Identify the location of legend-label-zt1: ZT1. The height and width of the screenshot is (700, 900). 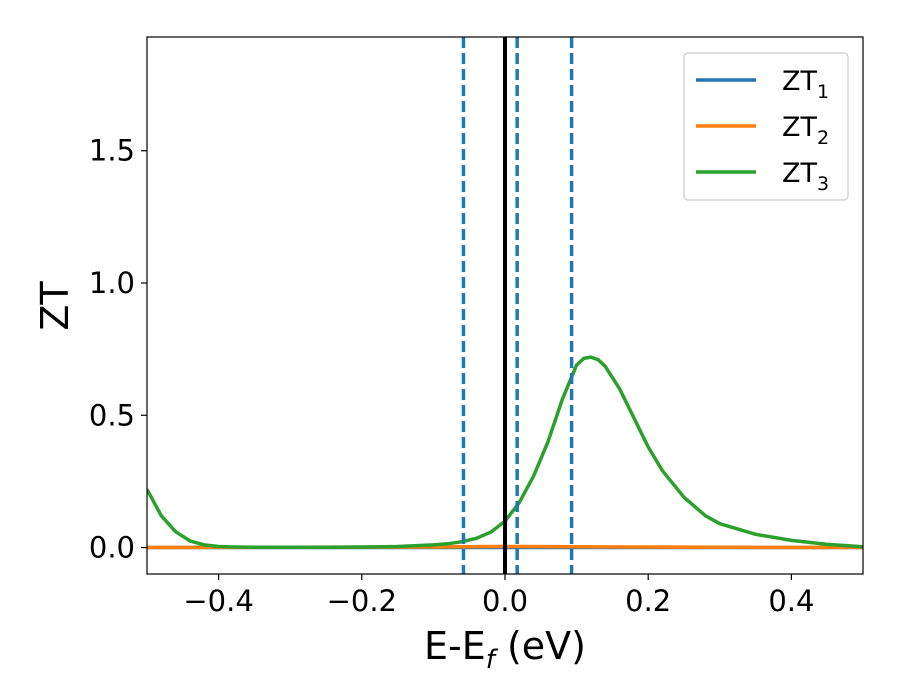
(805, 84).